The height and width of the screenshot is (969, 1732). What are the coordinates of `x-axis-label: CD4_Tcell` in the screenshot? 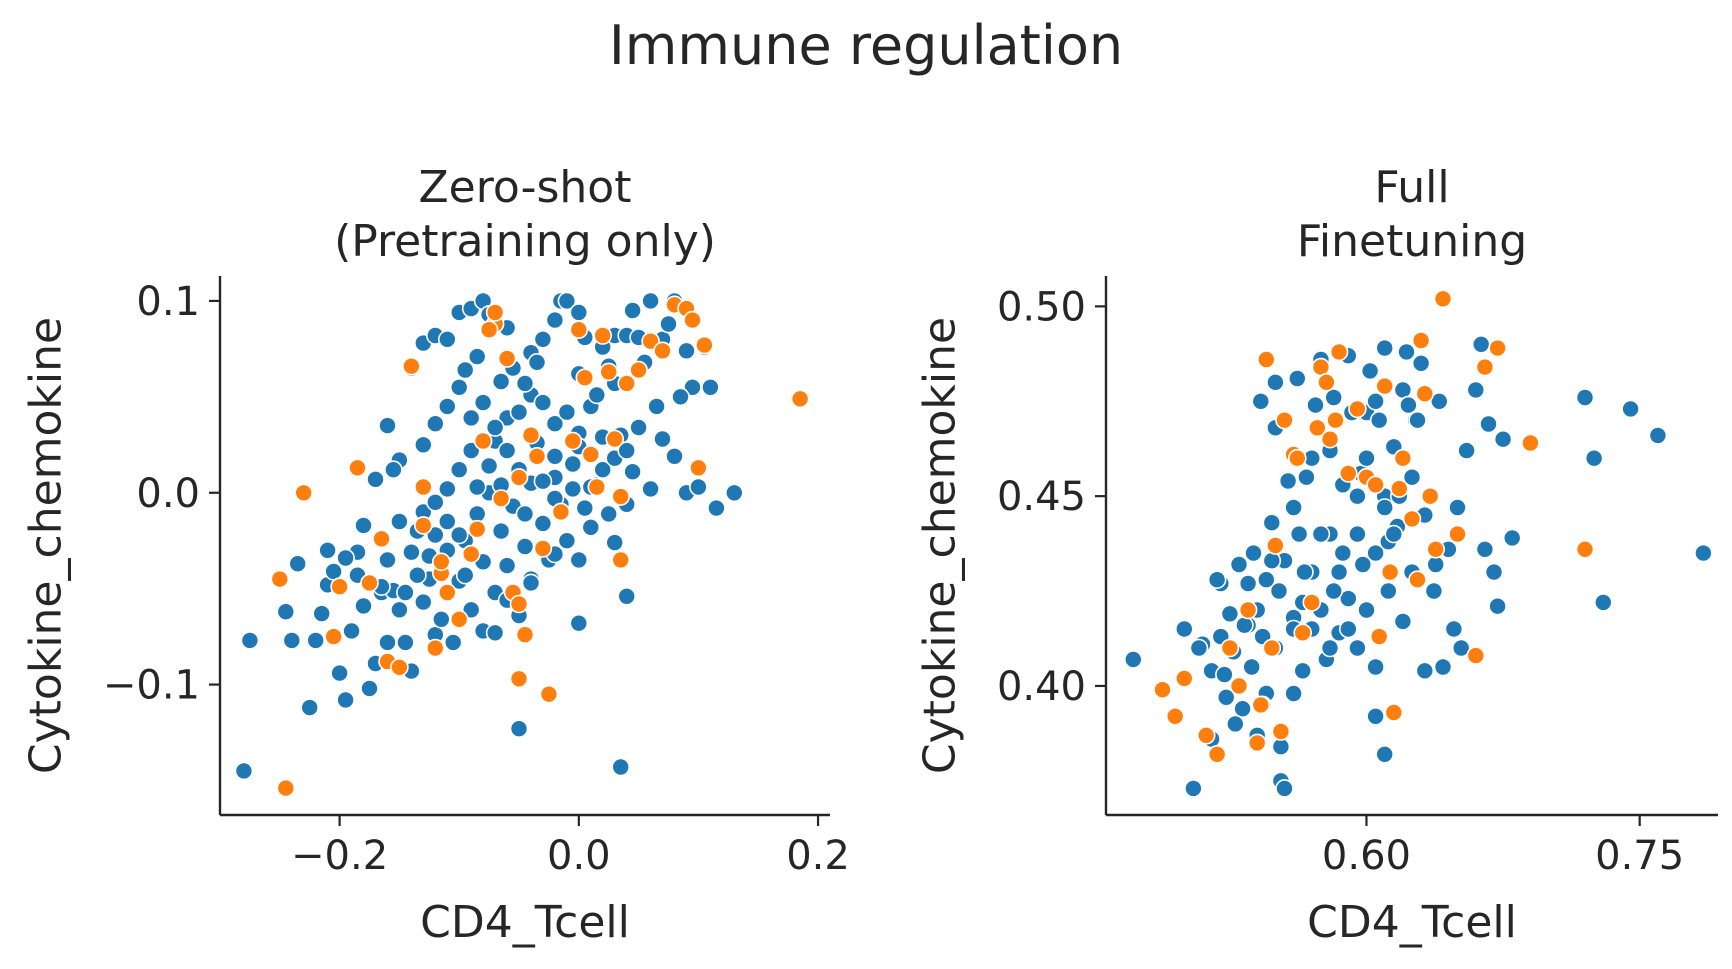 It's located at (525, 922).